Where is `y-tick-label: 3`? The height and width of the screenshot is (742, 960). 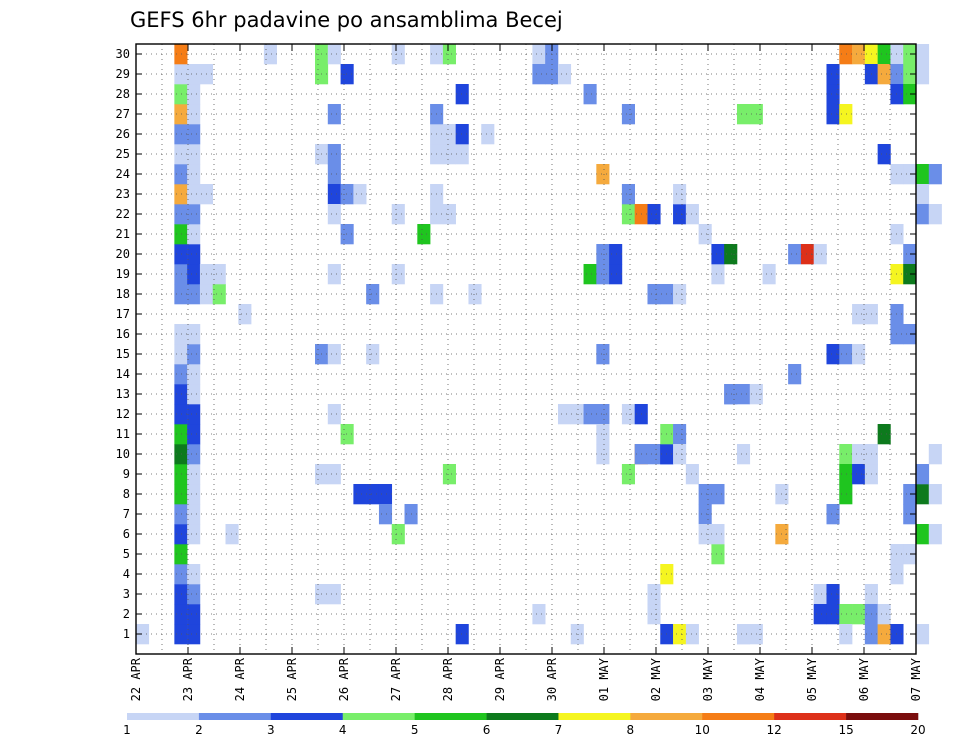 y-tick-label: 3 is located at coordinates (126, 594).